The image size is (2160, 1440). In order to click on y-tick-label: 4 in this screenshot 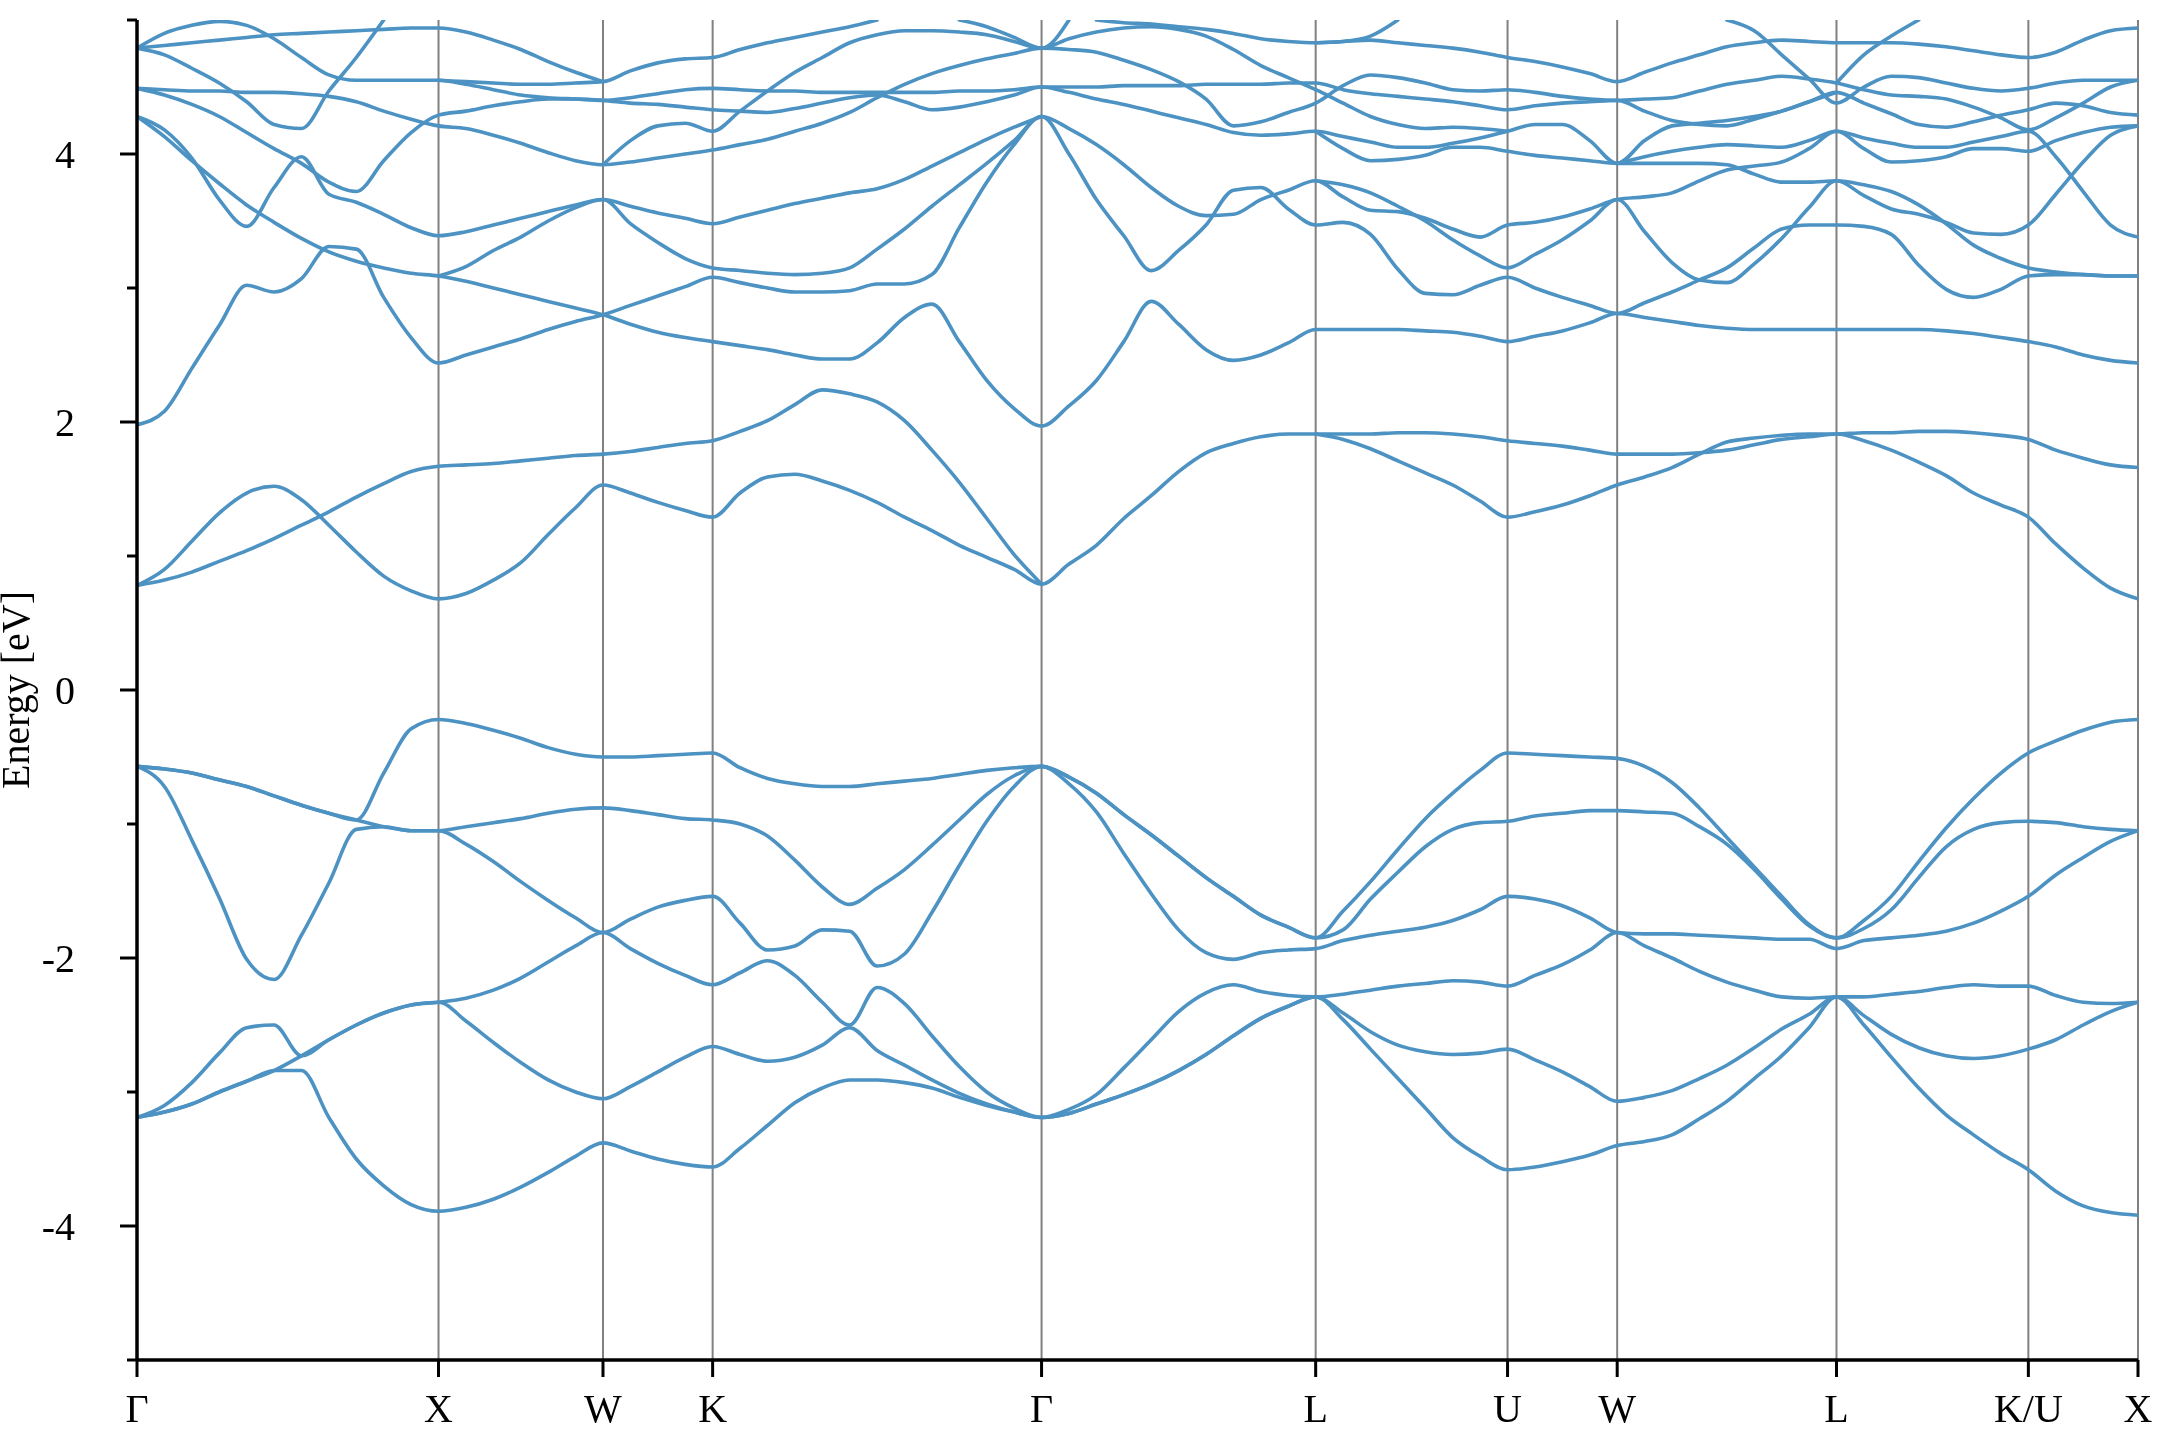, I will do `click(65, 154)`.